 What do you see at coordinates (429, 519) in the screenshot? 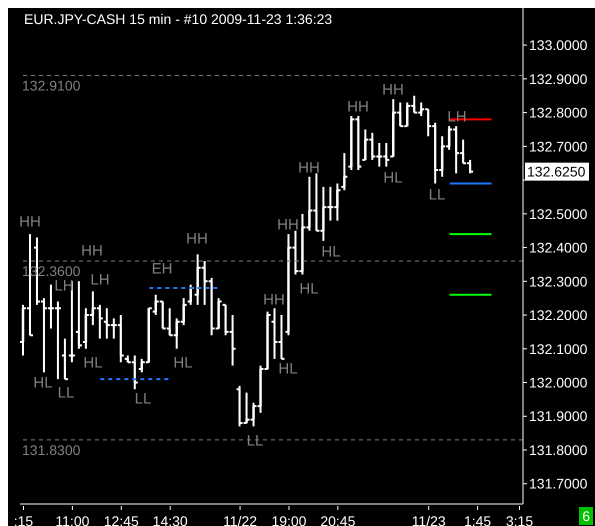
I see `x-tick-label: 11/23` at bounding box center [429, 519].